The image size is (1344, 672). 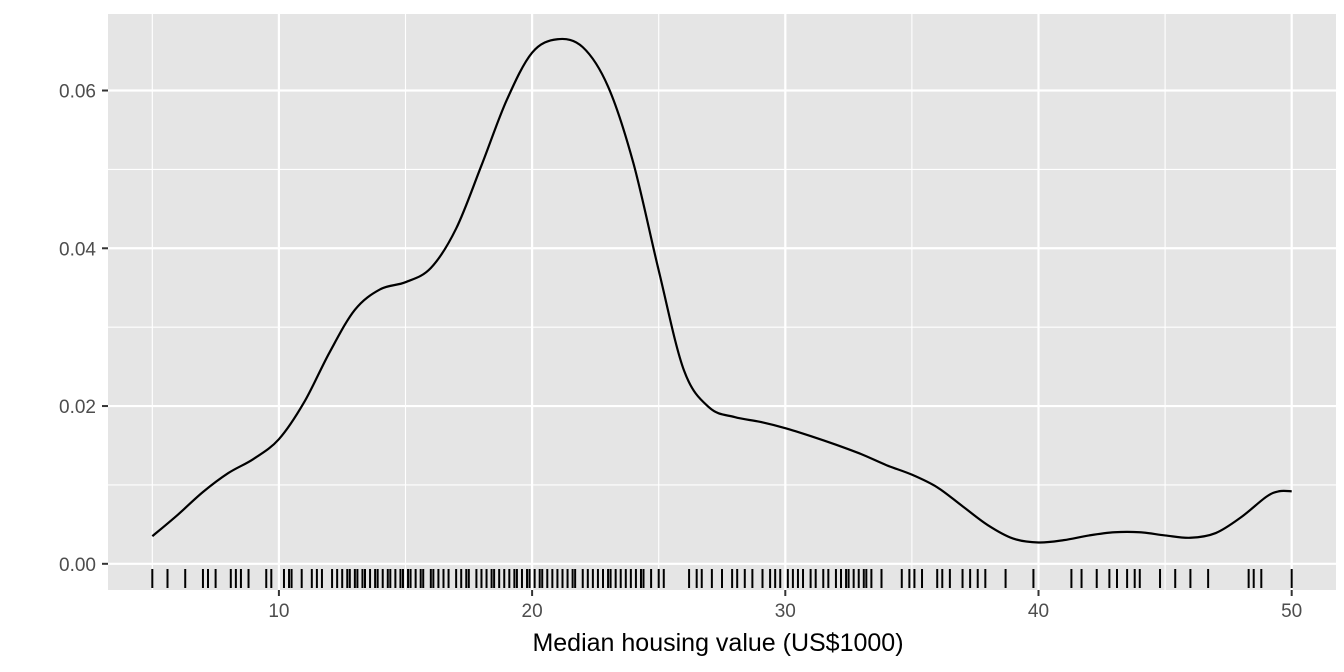 What do you see at coordinates (83, 329) in the screenshot?
I see `y-axis: 0.00 0.02 0.04 0.06` at bounding box center [83, 329].